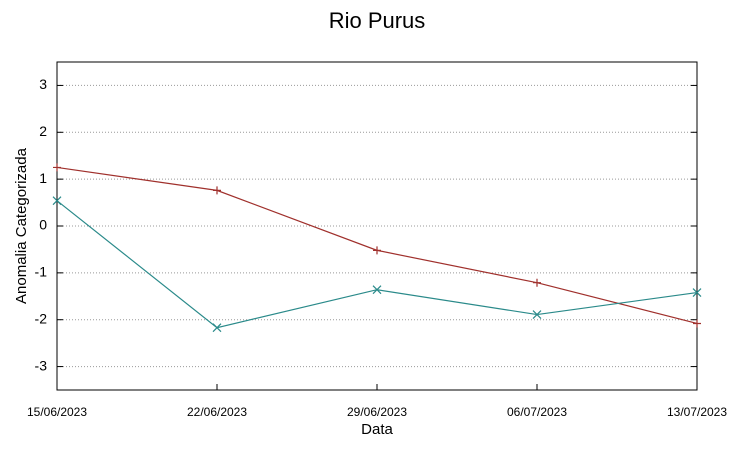  Describe the element at coordinates (377, 412) in the screenshot. I see `x-tick-label: 29/06/2023` at that location.